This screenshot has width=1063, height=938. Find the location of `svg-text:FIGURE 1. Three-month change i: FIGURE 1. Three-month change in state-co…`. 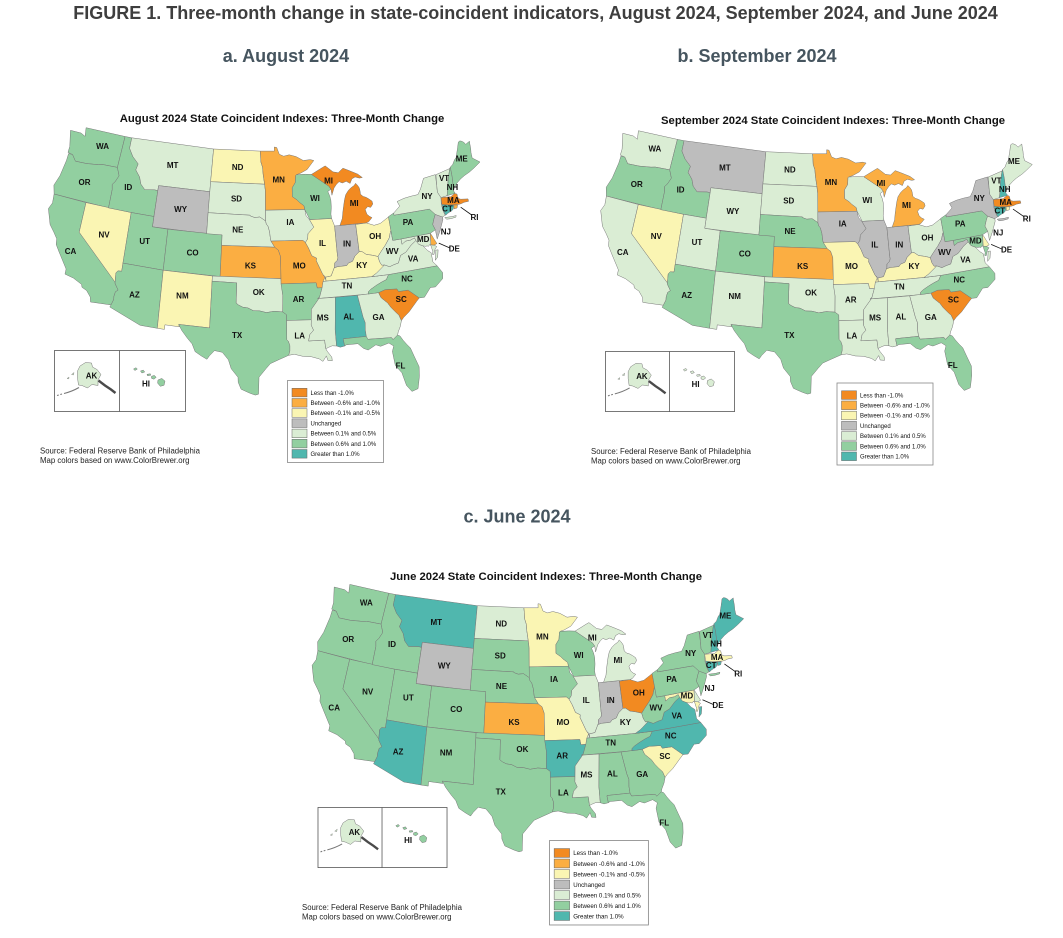

svg-text:FIGURE 1. Three-month change i: FIGURE 1. Three-month change in state-co… is located at coordinates (535, 13).